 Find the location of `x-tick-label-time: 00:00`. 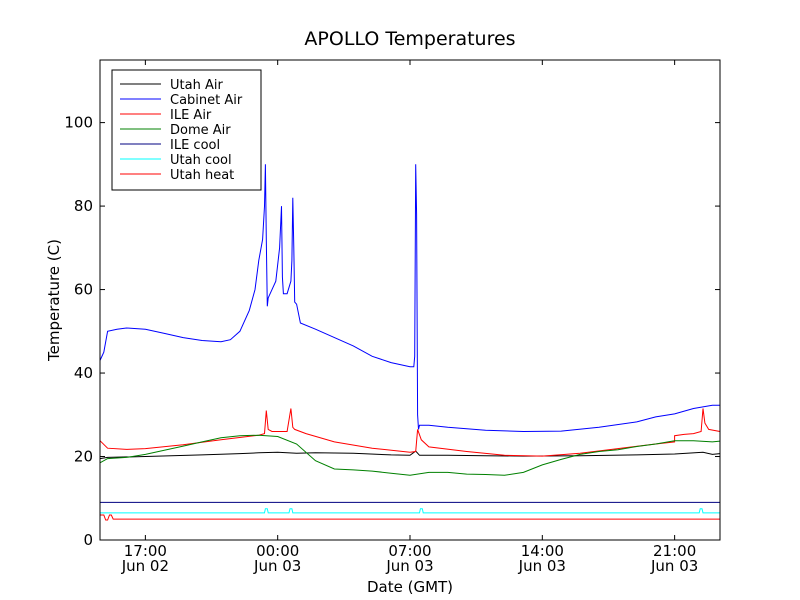

x-tick-label-time: 00:00 is located at coordinates (277, 551).